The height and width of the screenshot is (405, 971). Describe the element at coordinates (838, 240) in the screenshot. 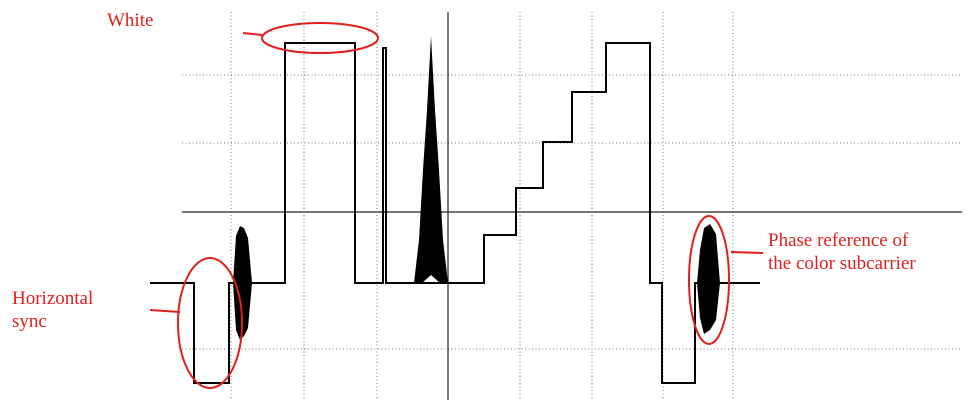

I see `phase-reference-label-line1: Phase reference of` at that location.